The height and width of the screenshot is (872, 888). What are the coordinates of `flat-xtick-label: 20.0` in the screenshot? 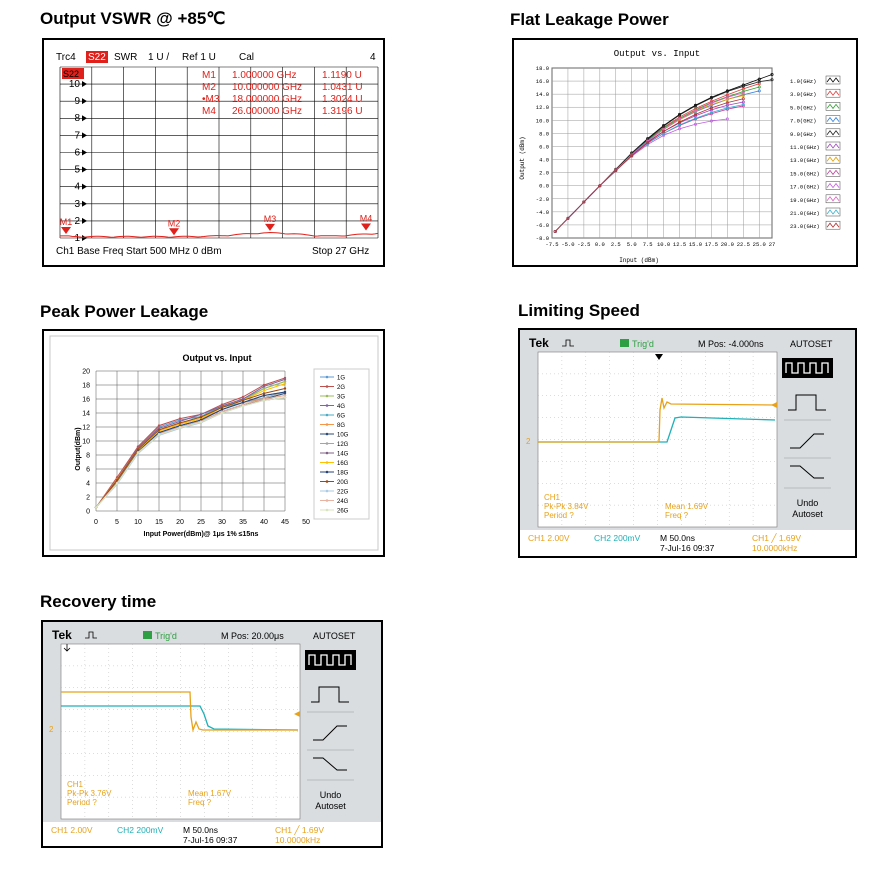 It's located at (727, 244).